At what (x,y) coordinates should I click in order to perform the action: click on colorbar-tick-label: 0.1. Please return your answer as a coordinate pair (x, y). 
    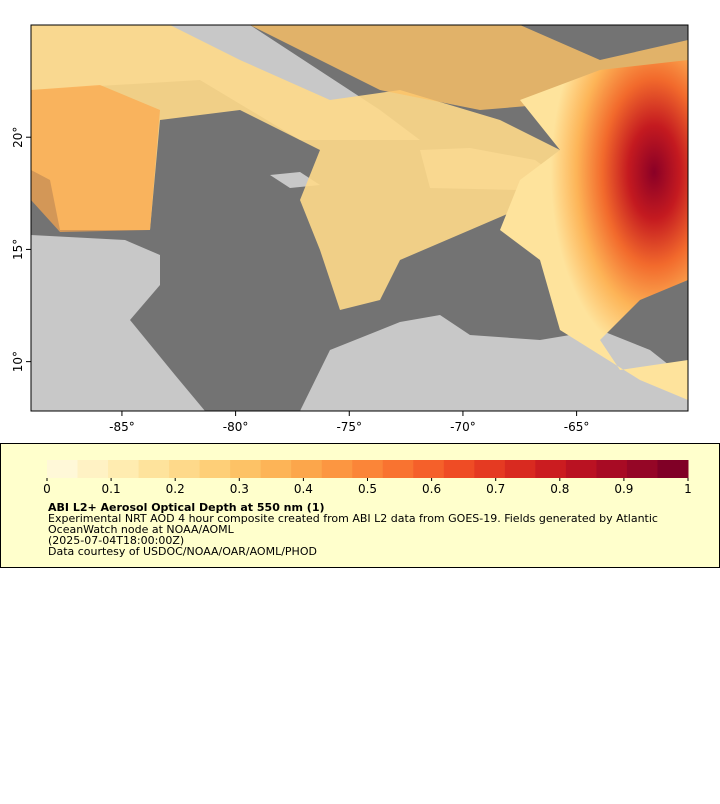
    Looking at the image, I should click on (111, 489).